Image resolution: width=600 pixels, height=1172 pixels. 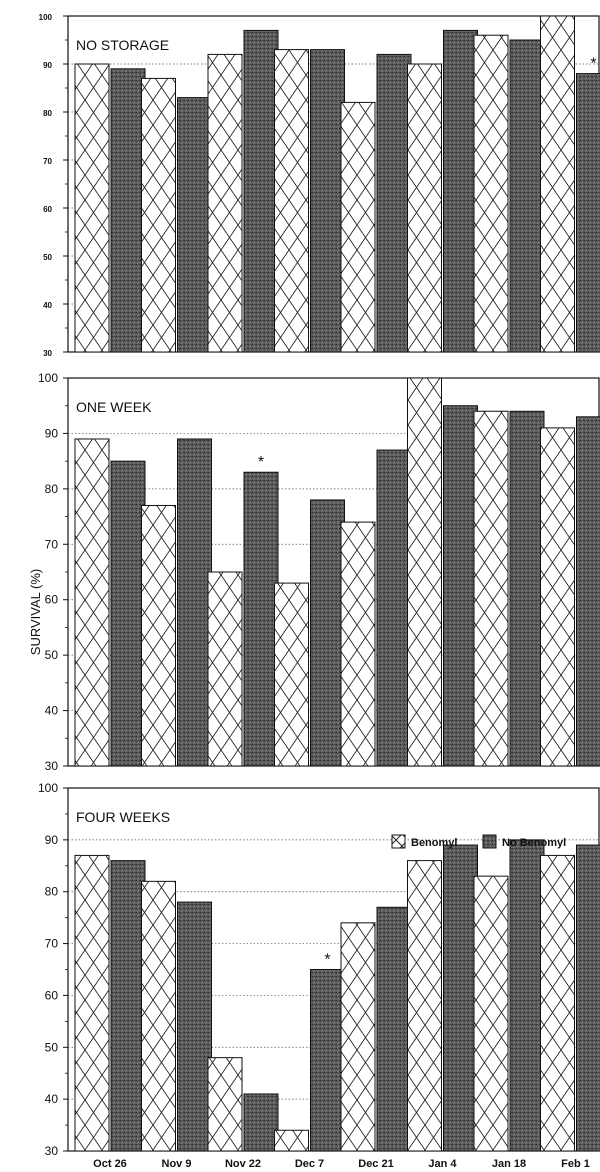 I want to click on x-tick-label: Feb 1, so click(x=575, y=1164).